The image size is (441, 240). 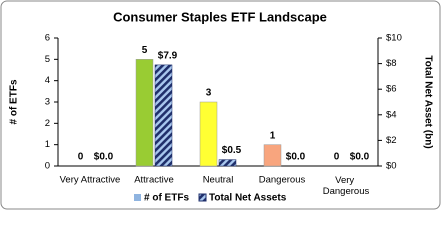 I want to click on chart-title: Consumer Staples ETF Landscape, so click(x=220, y=16).